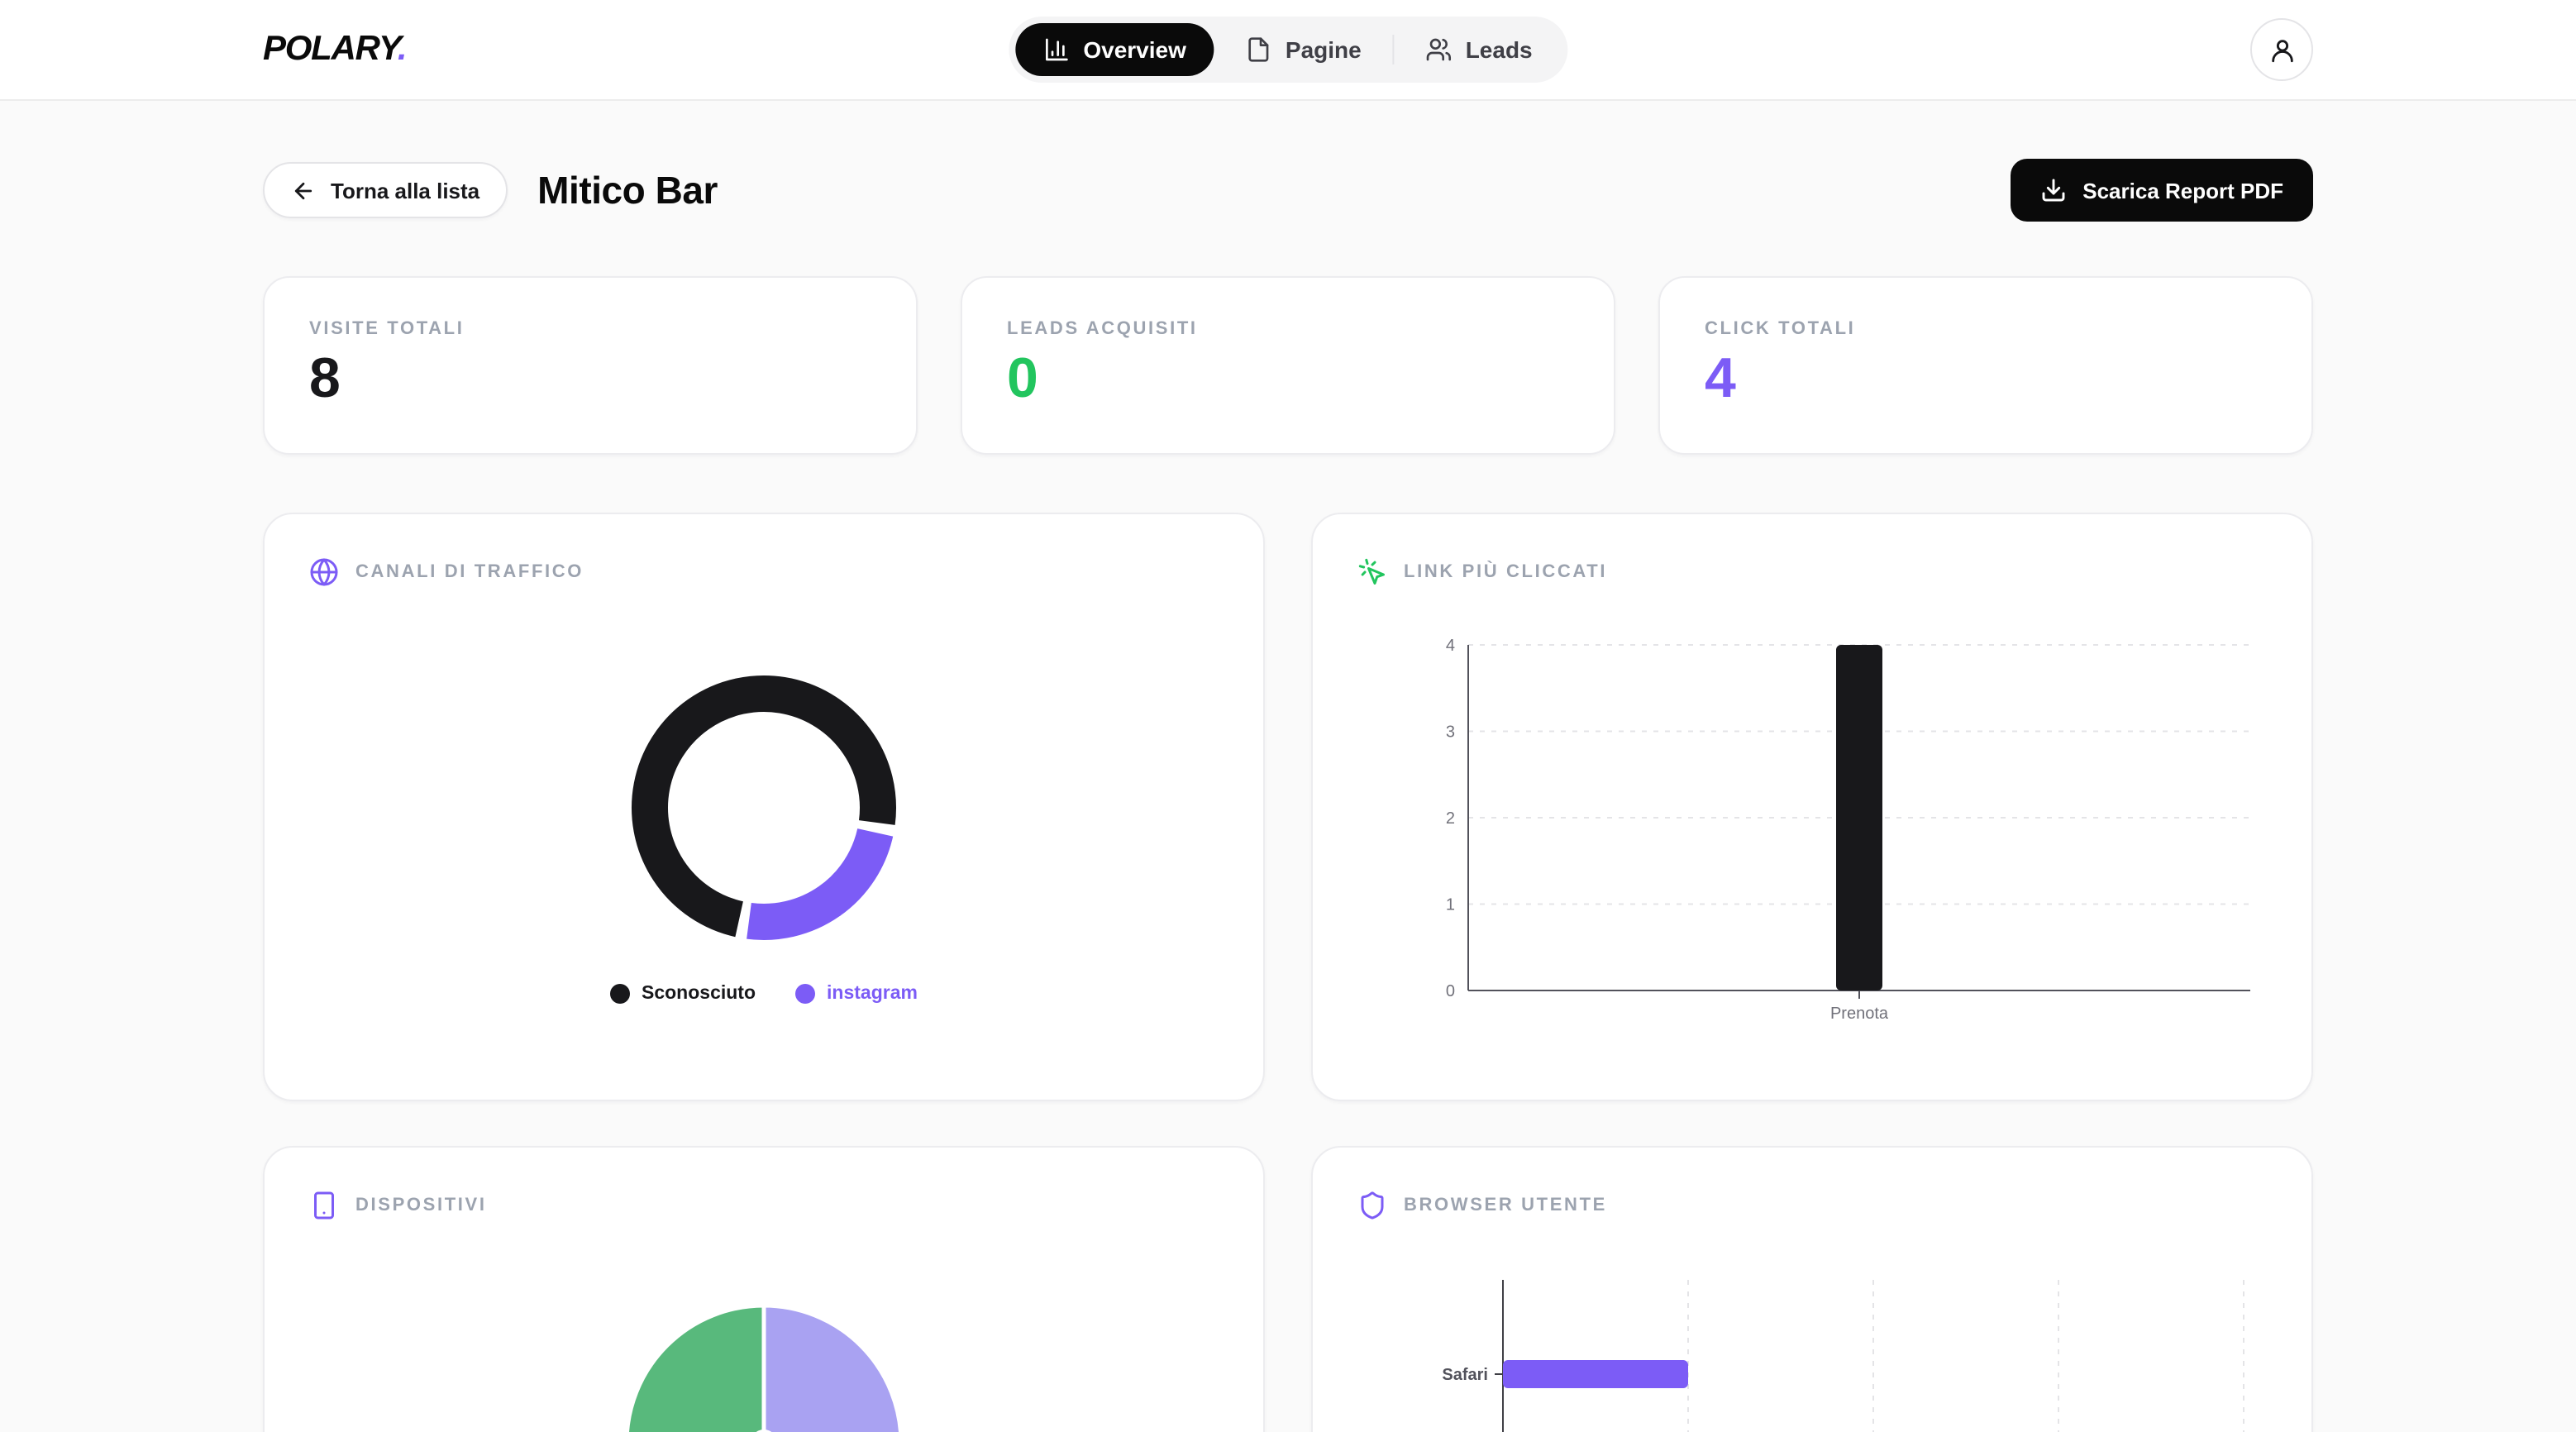  Describe the element at coordinates (1102, 329) in the screenshot. I see `stat-label: LEADS ACQUISITI` at that location.